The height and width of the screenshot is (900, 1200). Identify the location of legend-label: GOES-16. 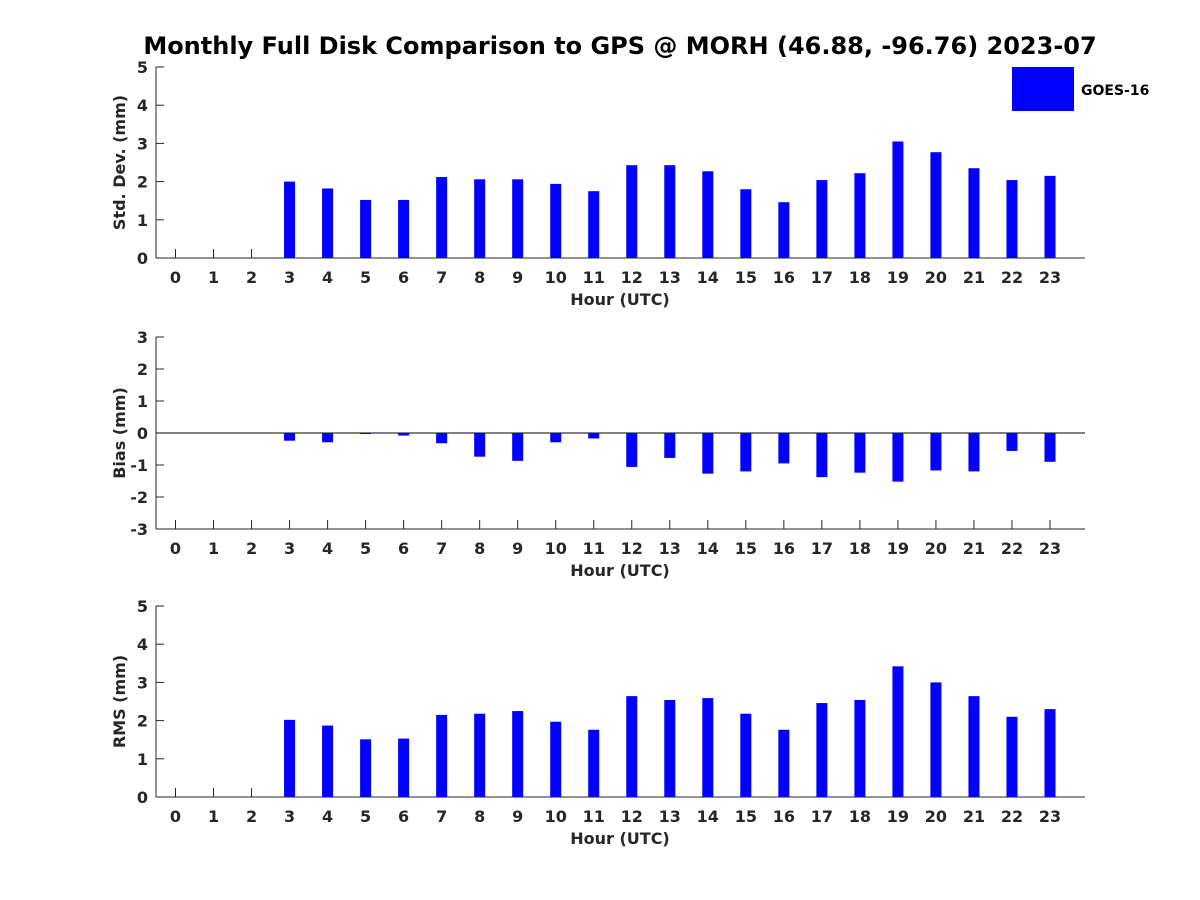
(1115, 91).